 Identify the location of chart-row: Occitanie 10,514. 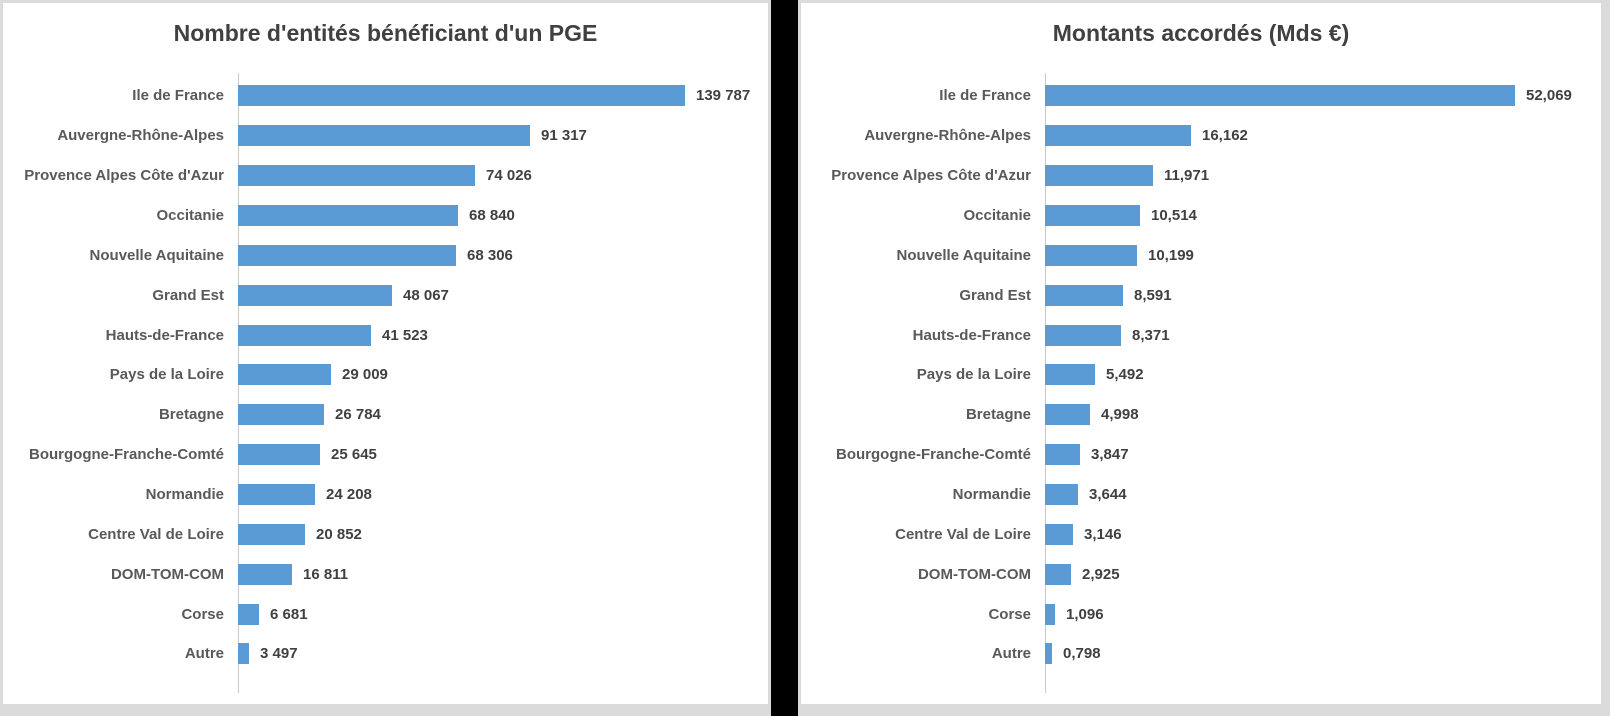
(1198, 216).